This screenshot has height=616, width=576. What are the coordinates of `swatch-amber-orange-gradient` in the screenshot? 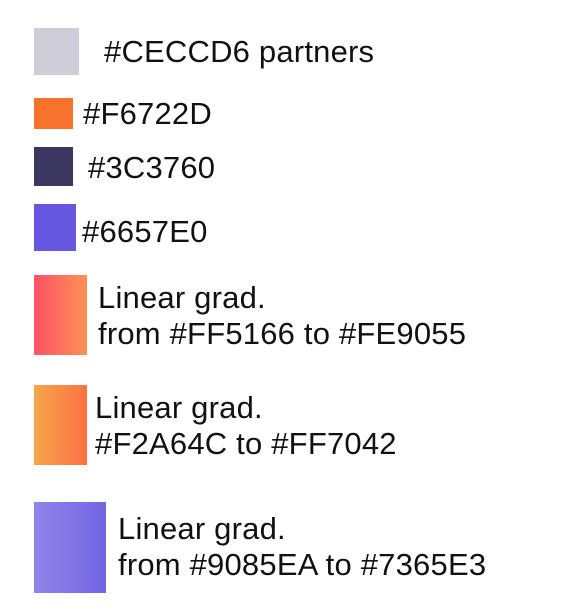 It's located at (60, 425).